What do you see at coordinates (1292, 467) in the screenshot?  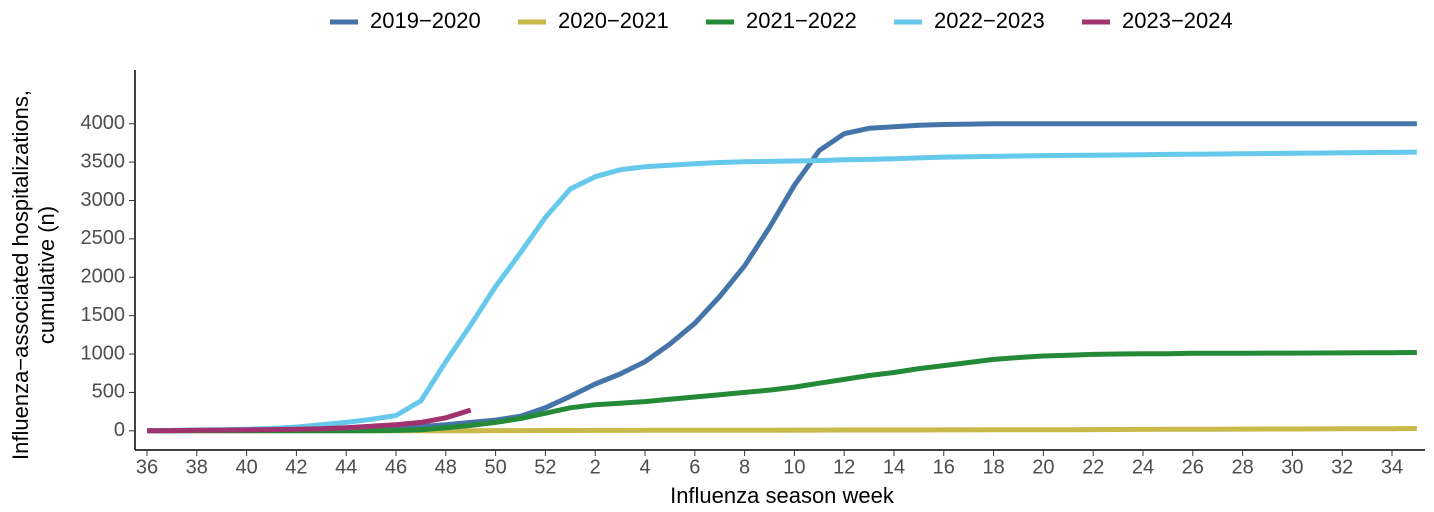 I see `x-tick-label: 30` at bounding box center [1292, 467].